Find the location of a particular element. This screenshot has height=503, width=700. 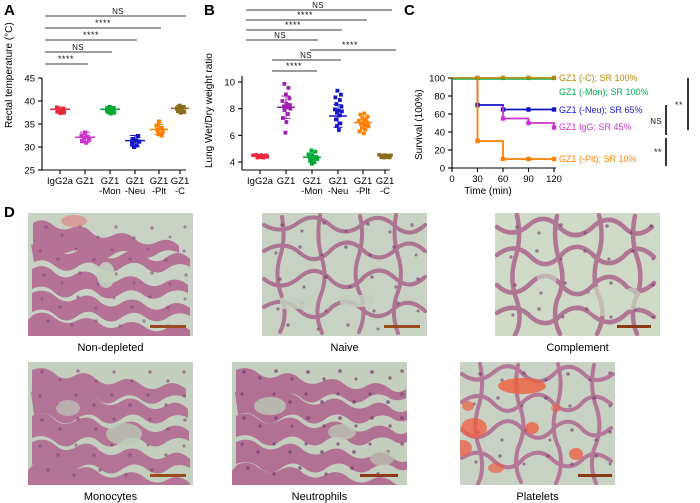

panel-c-series-plt is located at coordinates (516, 120).